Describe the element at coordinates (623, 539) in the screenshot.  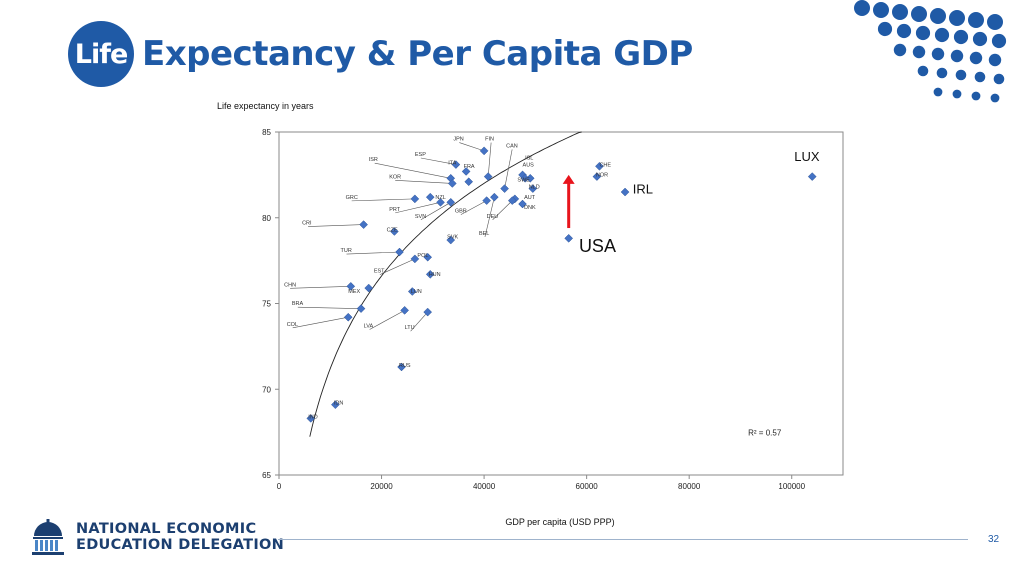
I see `footer-divider` at that location.